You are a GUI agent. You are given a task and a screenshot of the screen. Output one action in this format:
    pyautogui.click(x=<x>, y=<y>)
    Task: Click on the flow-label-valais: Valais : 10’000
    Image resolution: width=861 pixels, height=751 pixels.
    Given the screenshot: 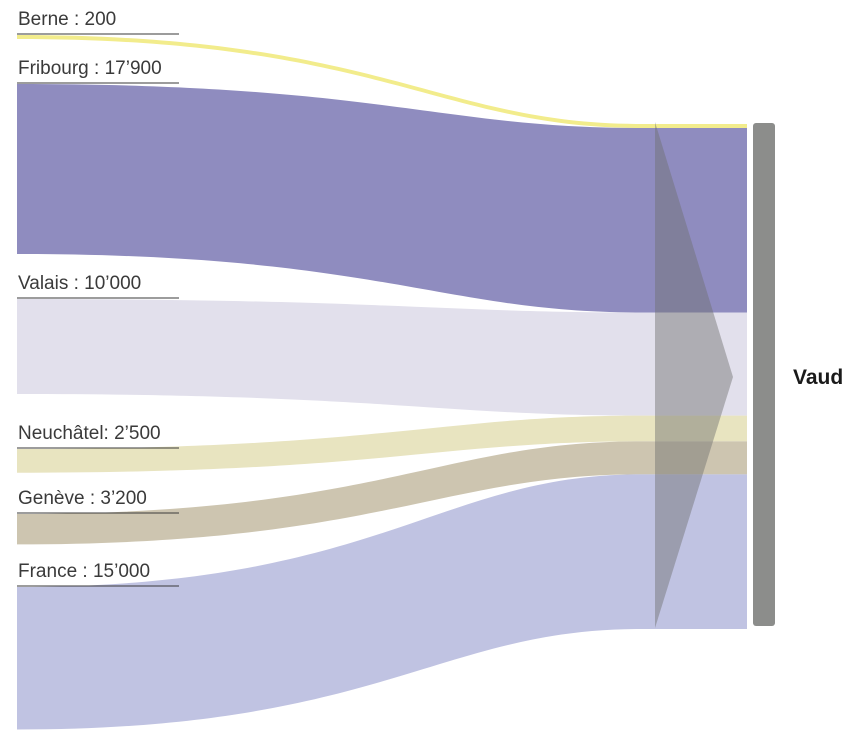 What is the action you would take?
    pyautogui.click(x=79, y=283)
    